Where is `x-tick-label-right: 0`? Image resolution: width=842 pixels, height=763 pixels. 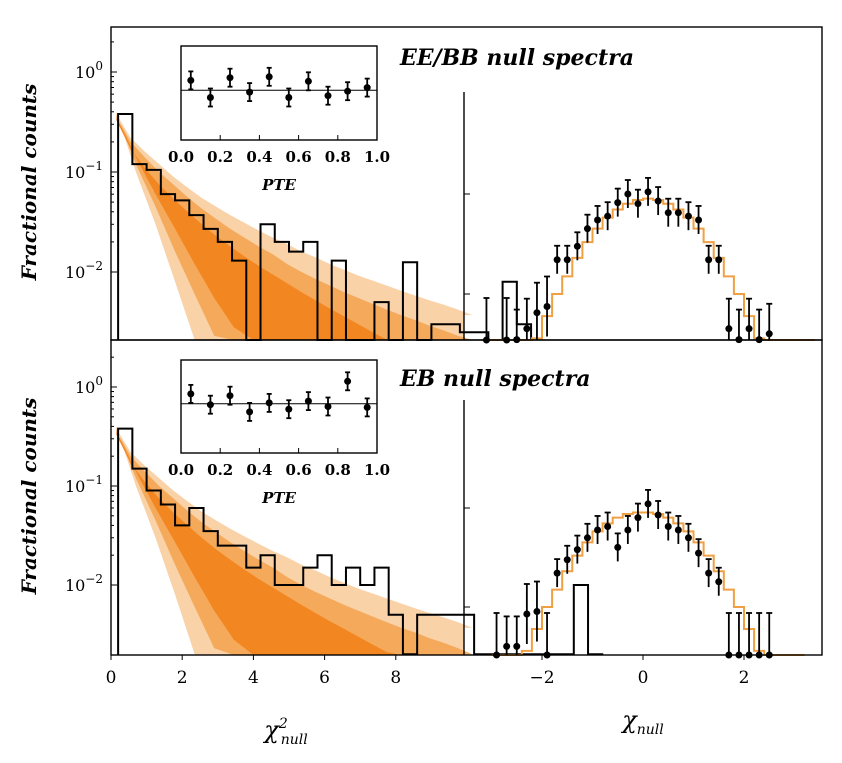
x-tick-label-right: 0 is located at coordinates (643, 678).